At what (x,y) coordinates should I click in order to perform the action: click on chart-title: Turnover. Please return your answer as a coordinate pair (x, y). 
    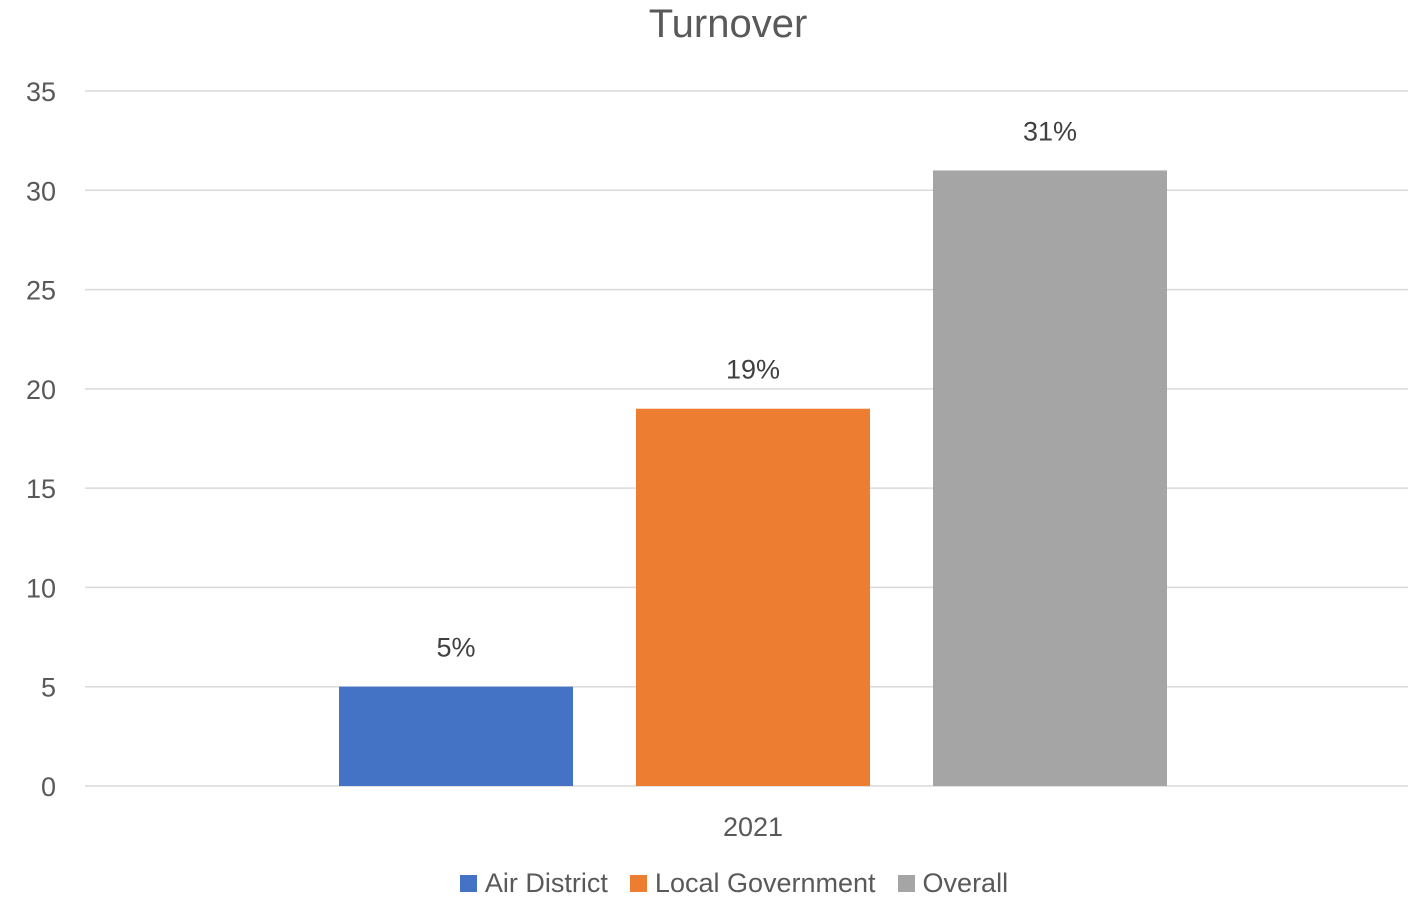
    Looking at the image, I should click on (728, 24).